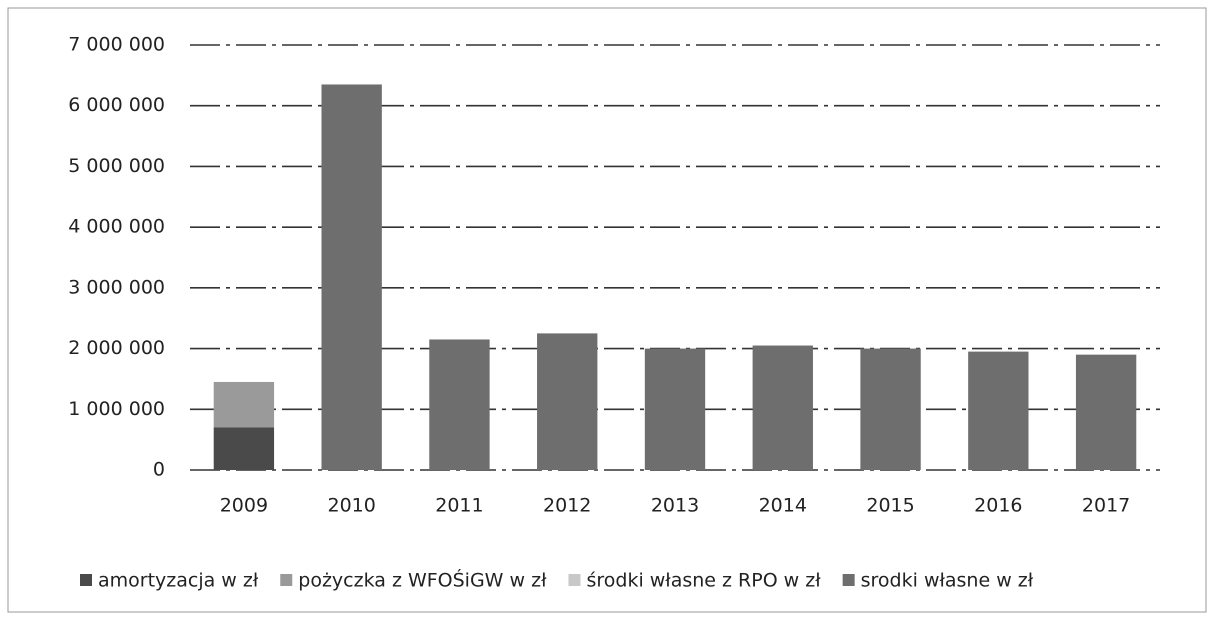  What do you see at coordinates (244, 506) in the screenshot?
I see `x-tick-label: 2009` at bounding box center [244, 506].